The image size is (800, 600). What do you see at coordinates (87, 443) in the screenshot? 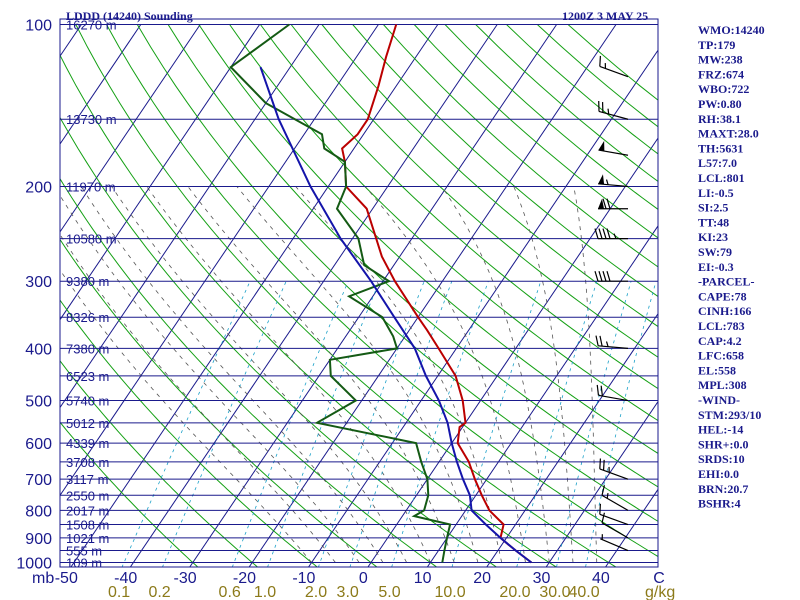
I see `height-label: 4339 m` at bounding box center [87, 443].